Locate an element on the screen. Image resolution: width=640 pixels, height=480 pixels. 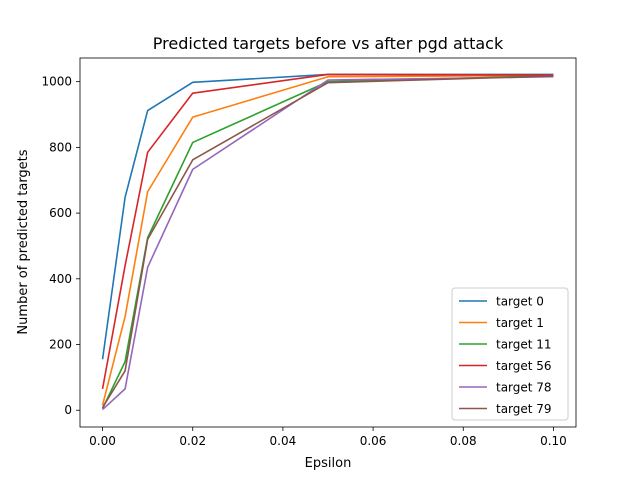
y-tick-label: 200 is located at coordinates (60, 345).